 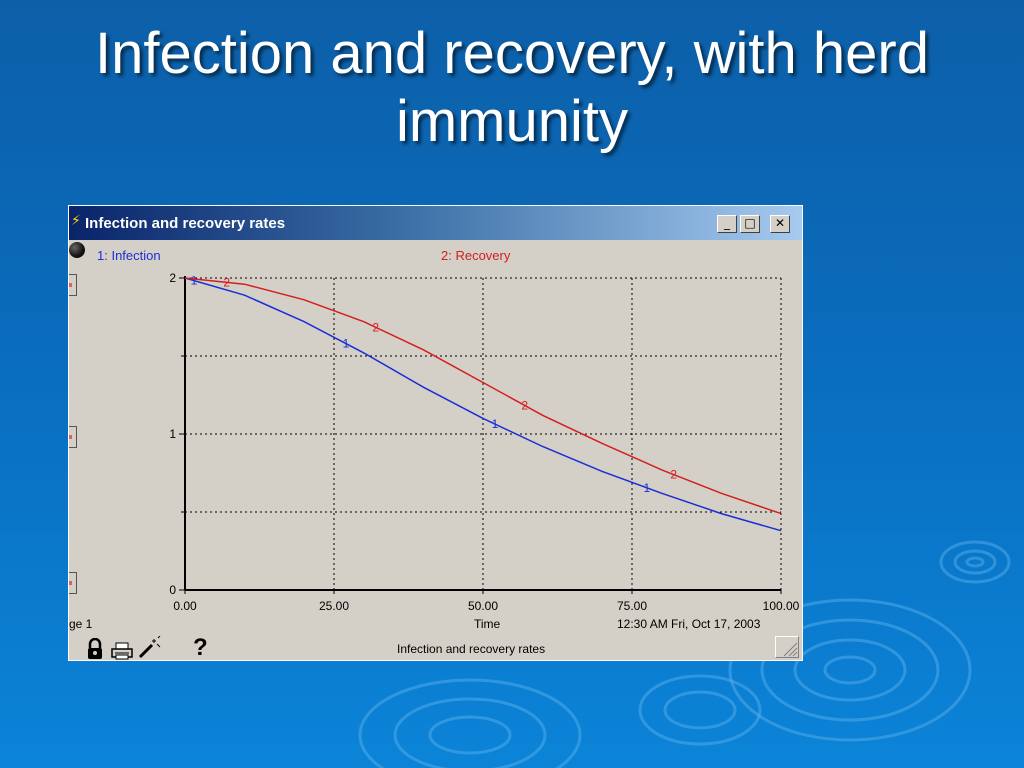 I want to click on run-timestamp: 12:30 AM Fri, Oct 17, 2003, so click(x=689, y=624).